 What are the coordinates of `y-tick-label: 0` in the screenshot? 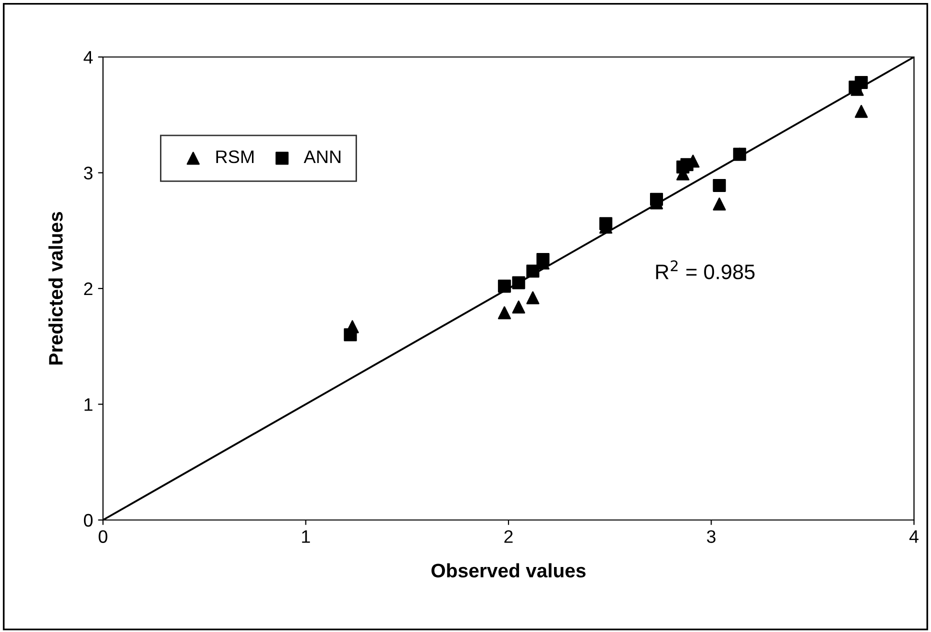 It's located at (88, 520).